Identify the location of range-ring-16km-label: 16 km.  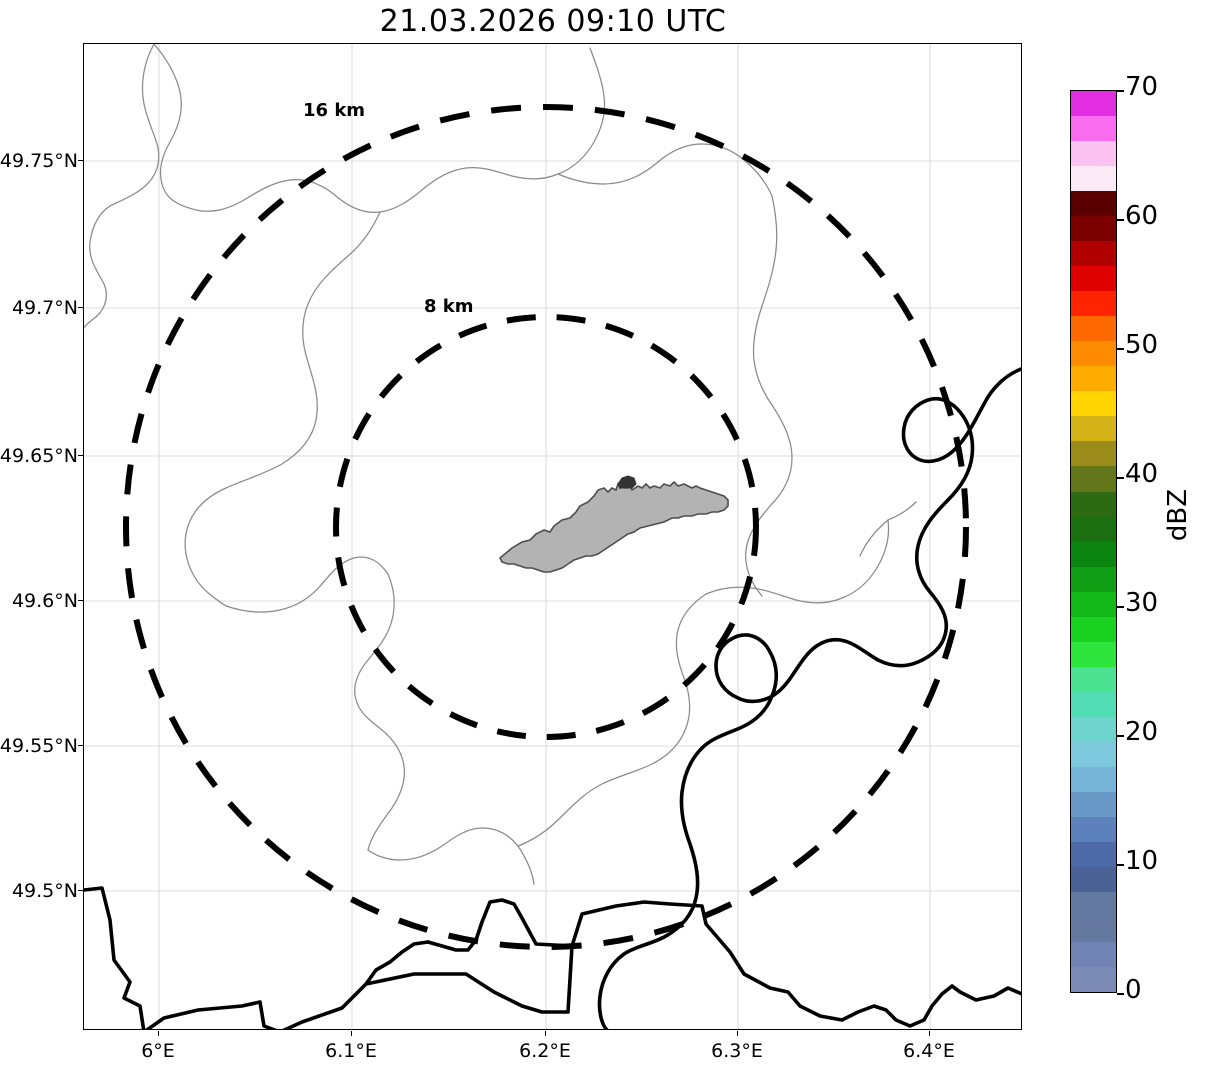
(334, 110).